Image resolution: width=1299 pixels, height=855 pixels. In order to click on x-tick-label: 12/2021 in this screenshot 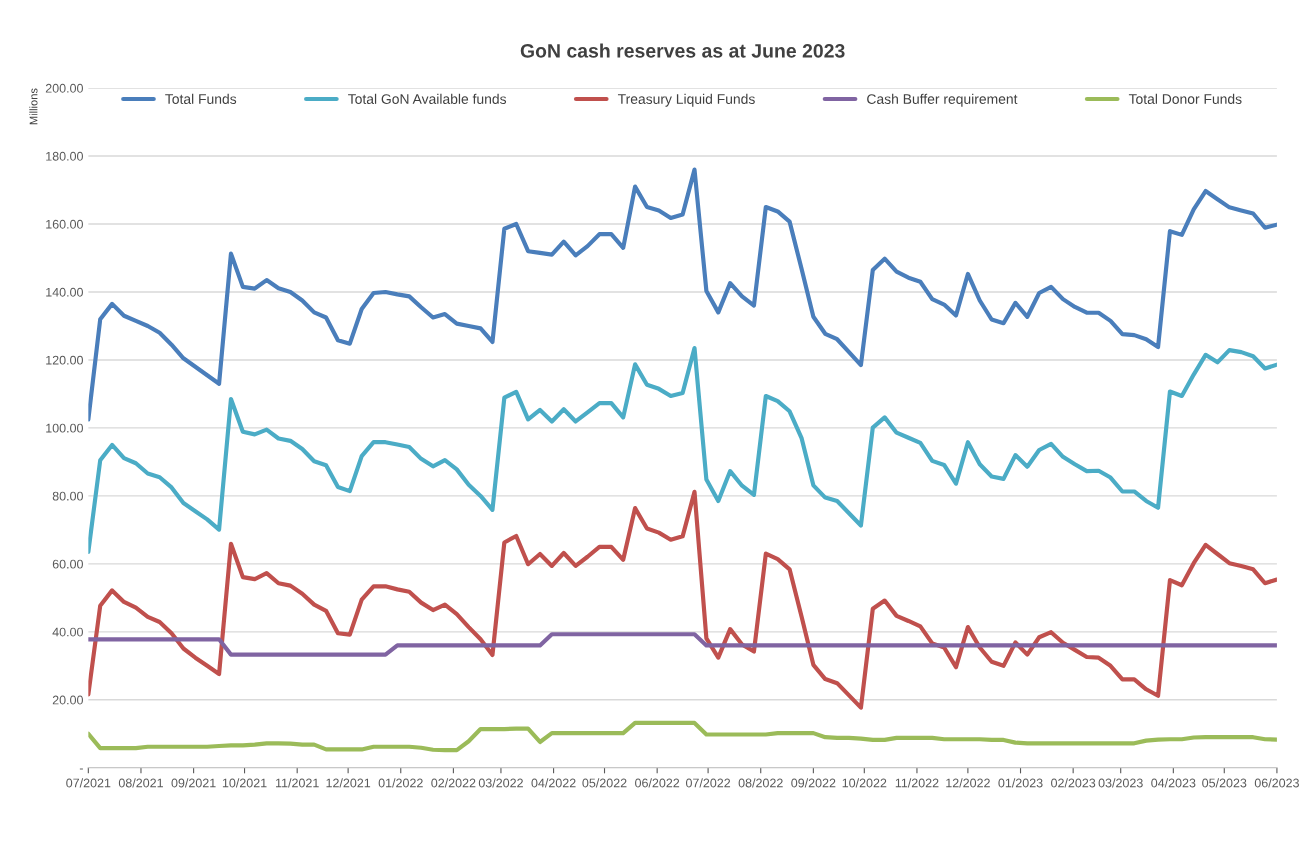, I will do `click(348, 783)`.